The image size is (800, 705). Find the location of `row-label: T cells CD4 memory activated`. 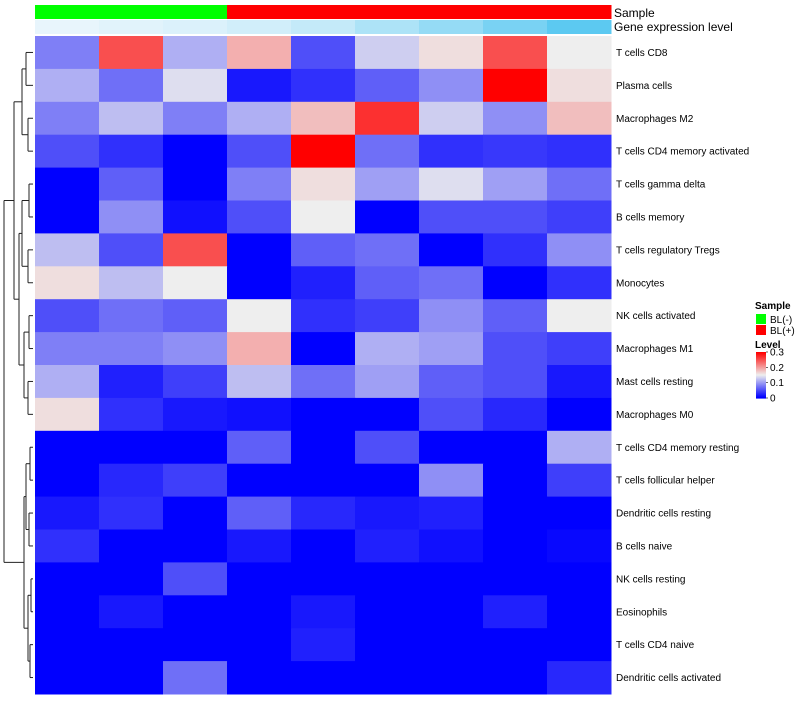

row-label: T cells CD4 memory activated is located at coordinates (682, 152).